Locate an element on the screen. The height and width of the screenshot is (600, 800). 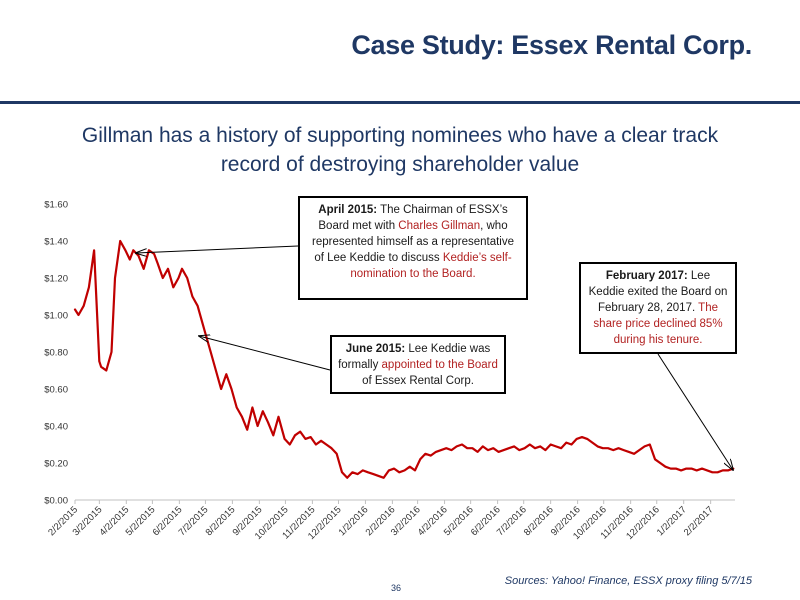
callout-april-text-1: The Chairman of ESSX’s Board met with is located at coordinates (413, 218).